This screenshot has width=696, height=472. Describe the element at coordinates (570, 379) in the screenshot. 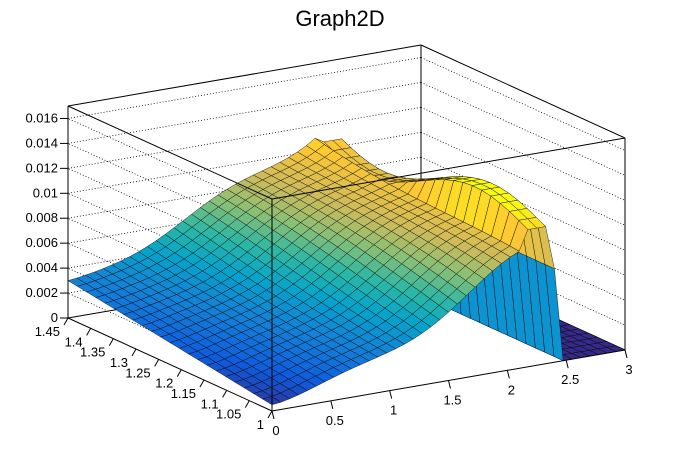

I see `x-tick-label: 2.5` at that location.